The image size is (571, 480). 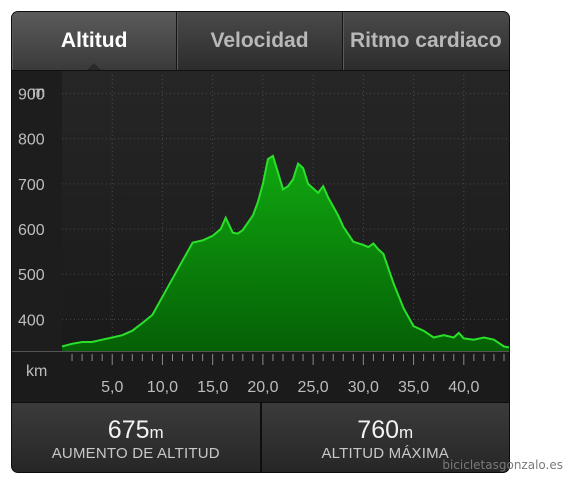 I want to click on x-tick-label-6: 35,0, so click(x=413, y=387).